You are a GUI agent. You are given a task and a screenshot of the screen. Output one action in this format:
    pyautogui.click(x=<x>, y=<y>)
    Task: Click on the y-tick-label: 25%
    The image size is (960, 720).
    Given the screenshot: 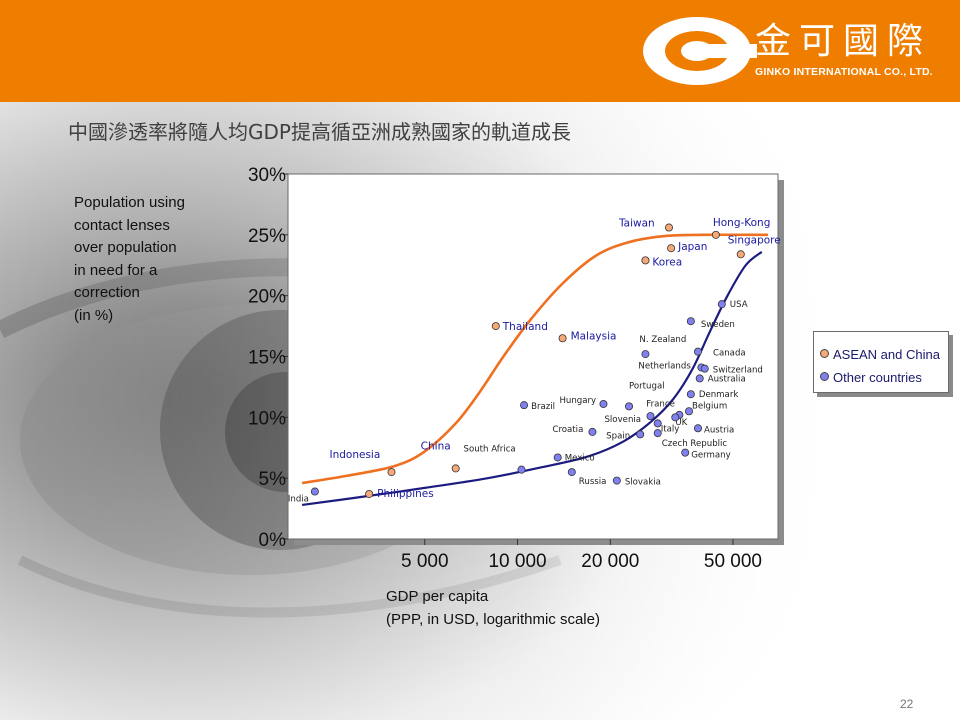 What is the action you would take?
    pyautogui.click(x=267, y=236)
    